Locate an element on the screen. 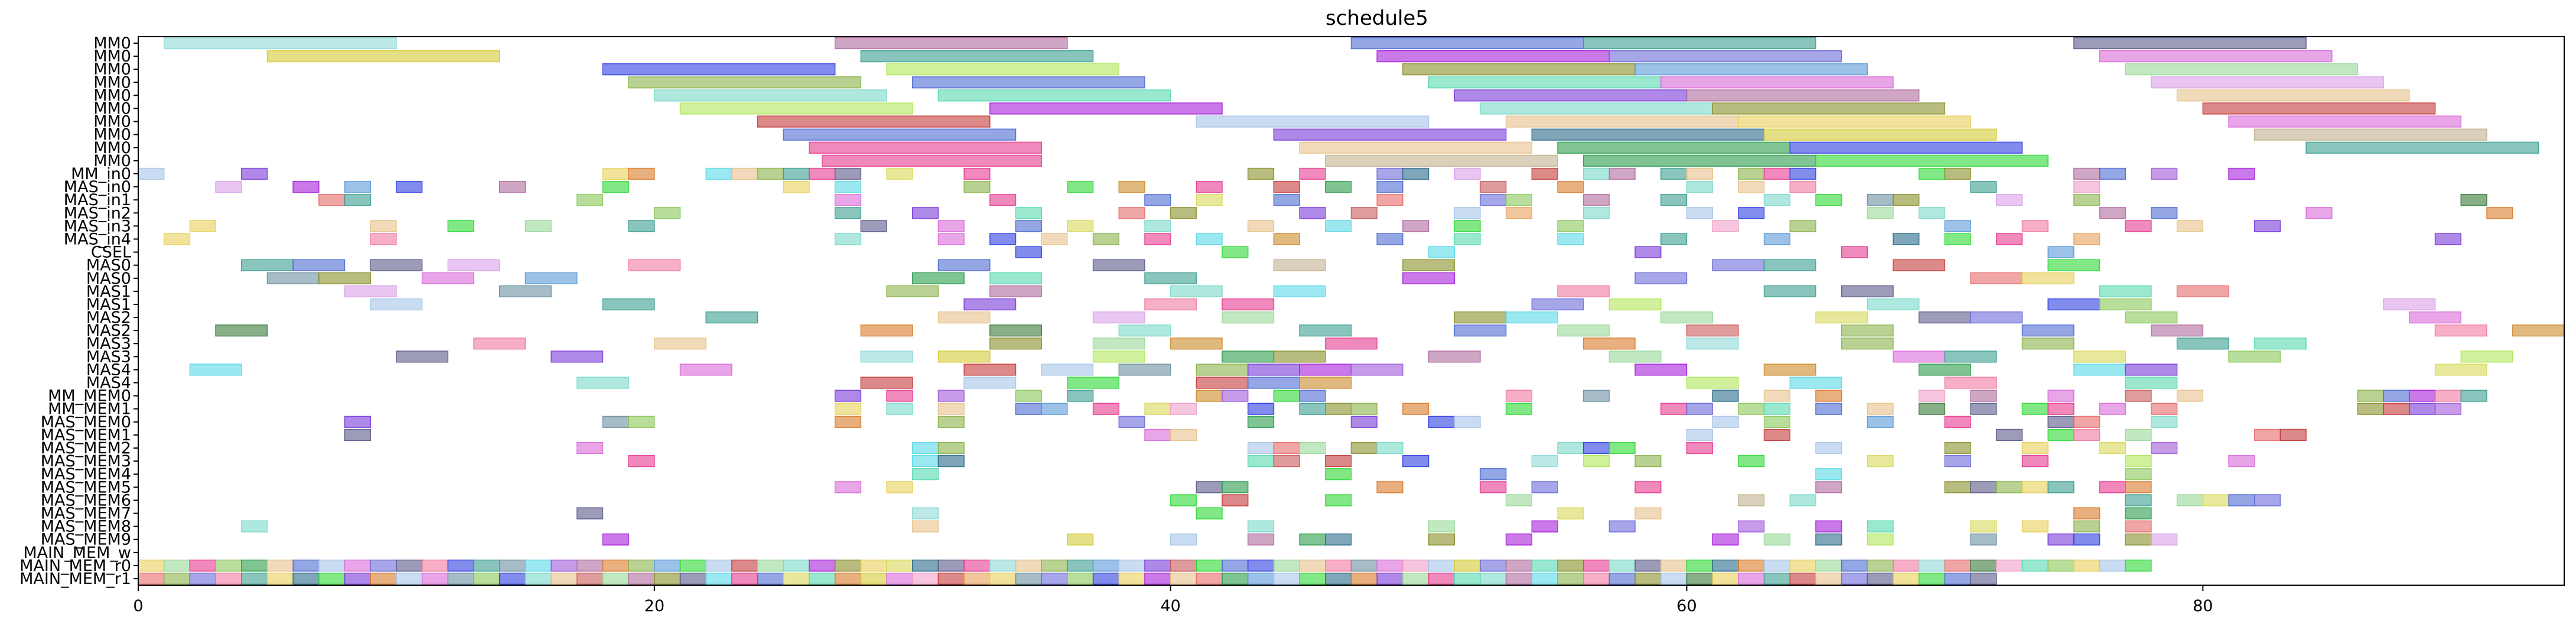 This screenshot has height=623, width=2576. x-tick-label: 60 is located at coordinates (1686, 606).